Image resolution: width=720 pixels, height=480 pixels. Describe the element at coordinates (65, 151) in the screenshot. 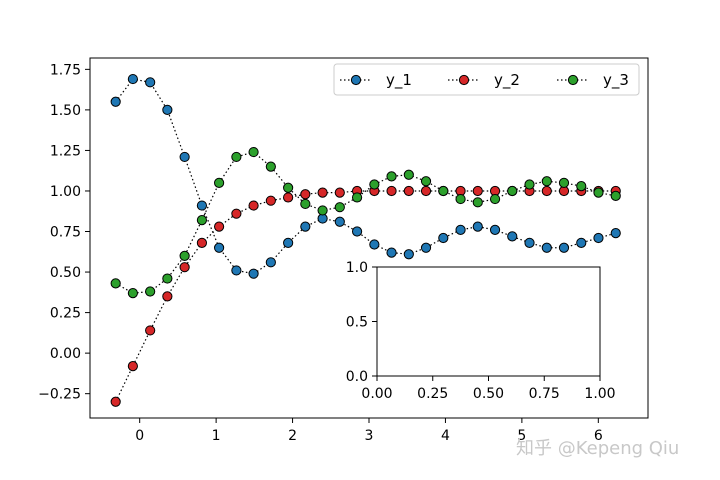

I see `y-tick-label: 1.25` at that location.